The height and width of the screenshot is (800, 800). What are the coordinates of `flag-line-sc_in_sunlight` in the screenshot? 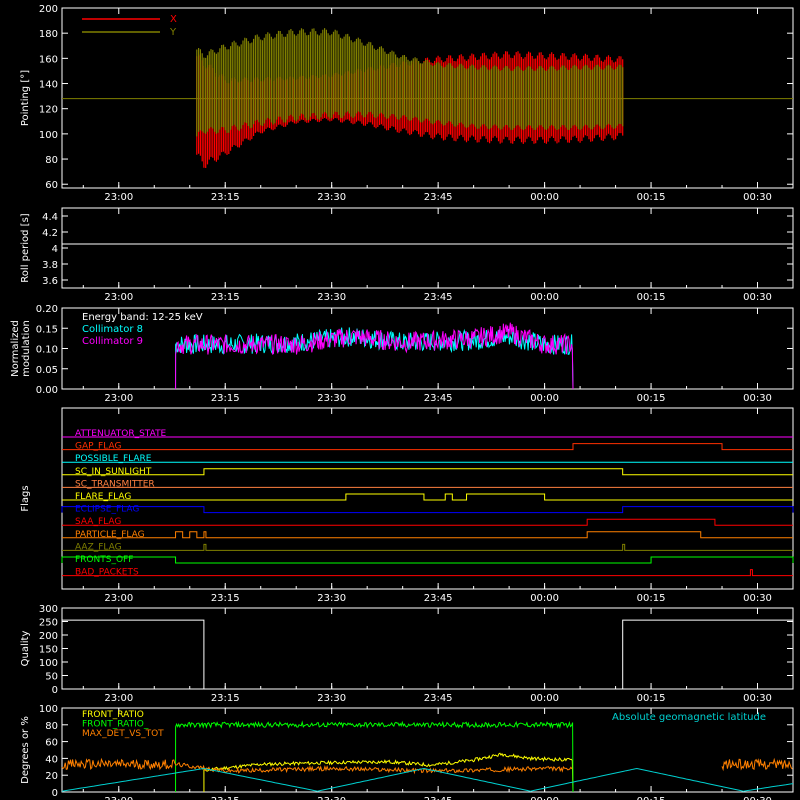 It's located at (427, 472).